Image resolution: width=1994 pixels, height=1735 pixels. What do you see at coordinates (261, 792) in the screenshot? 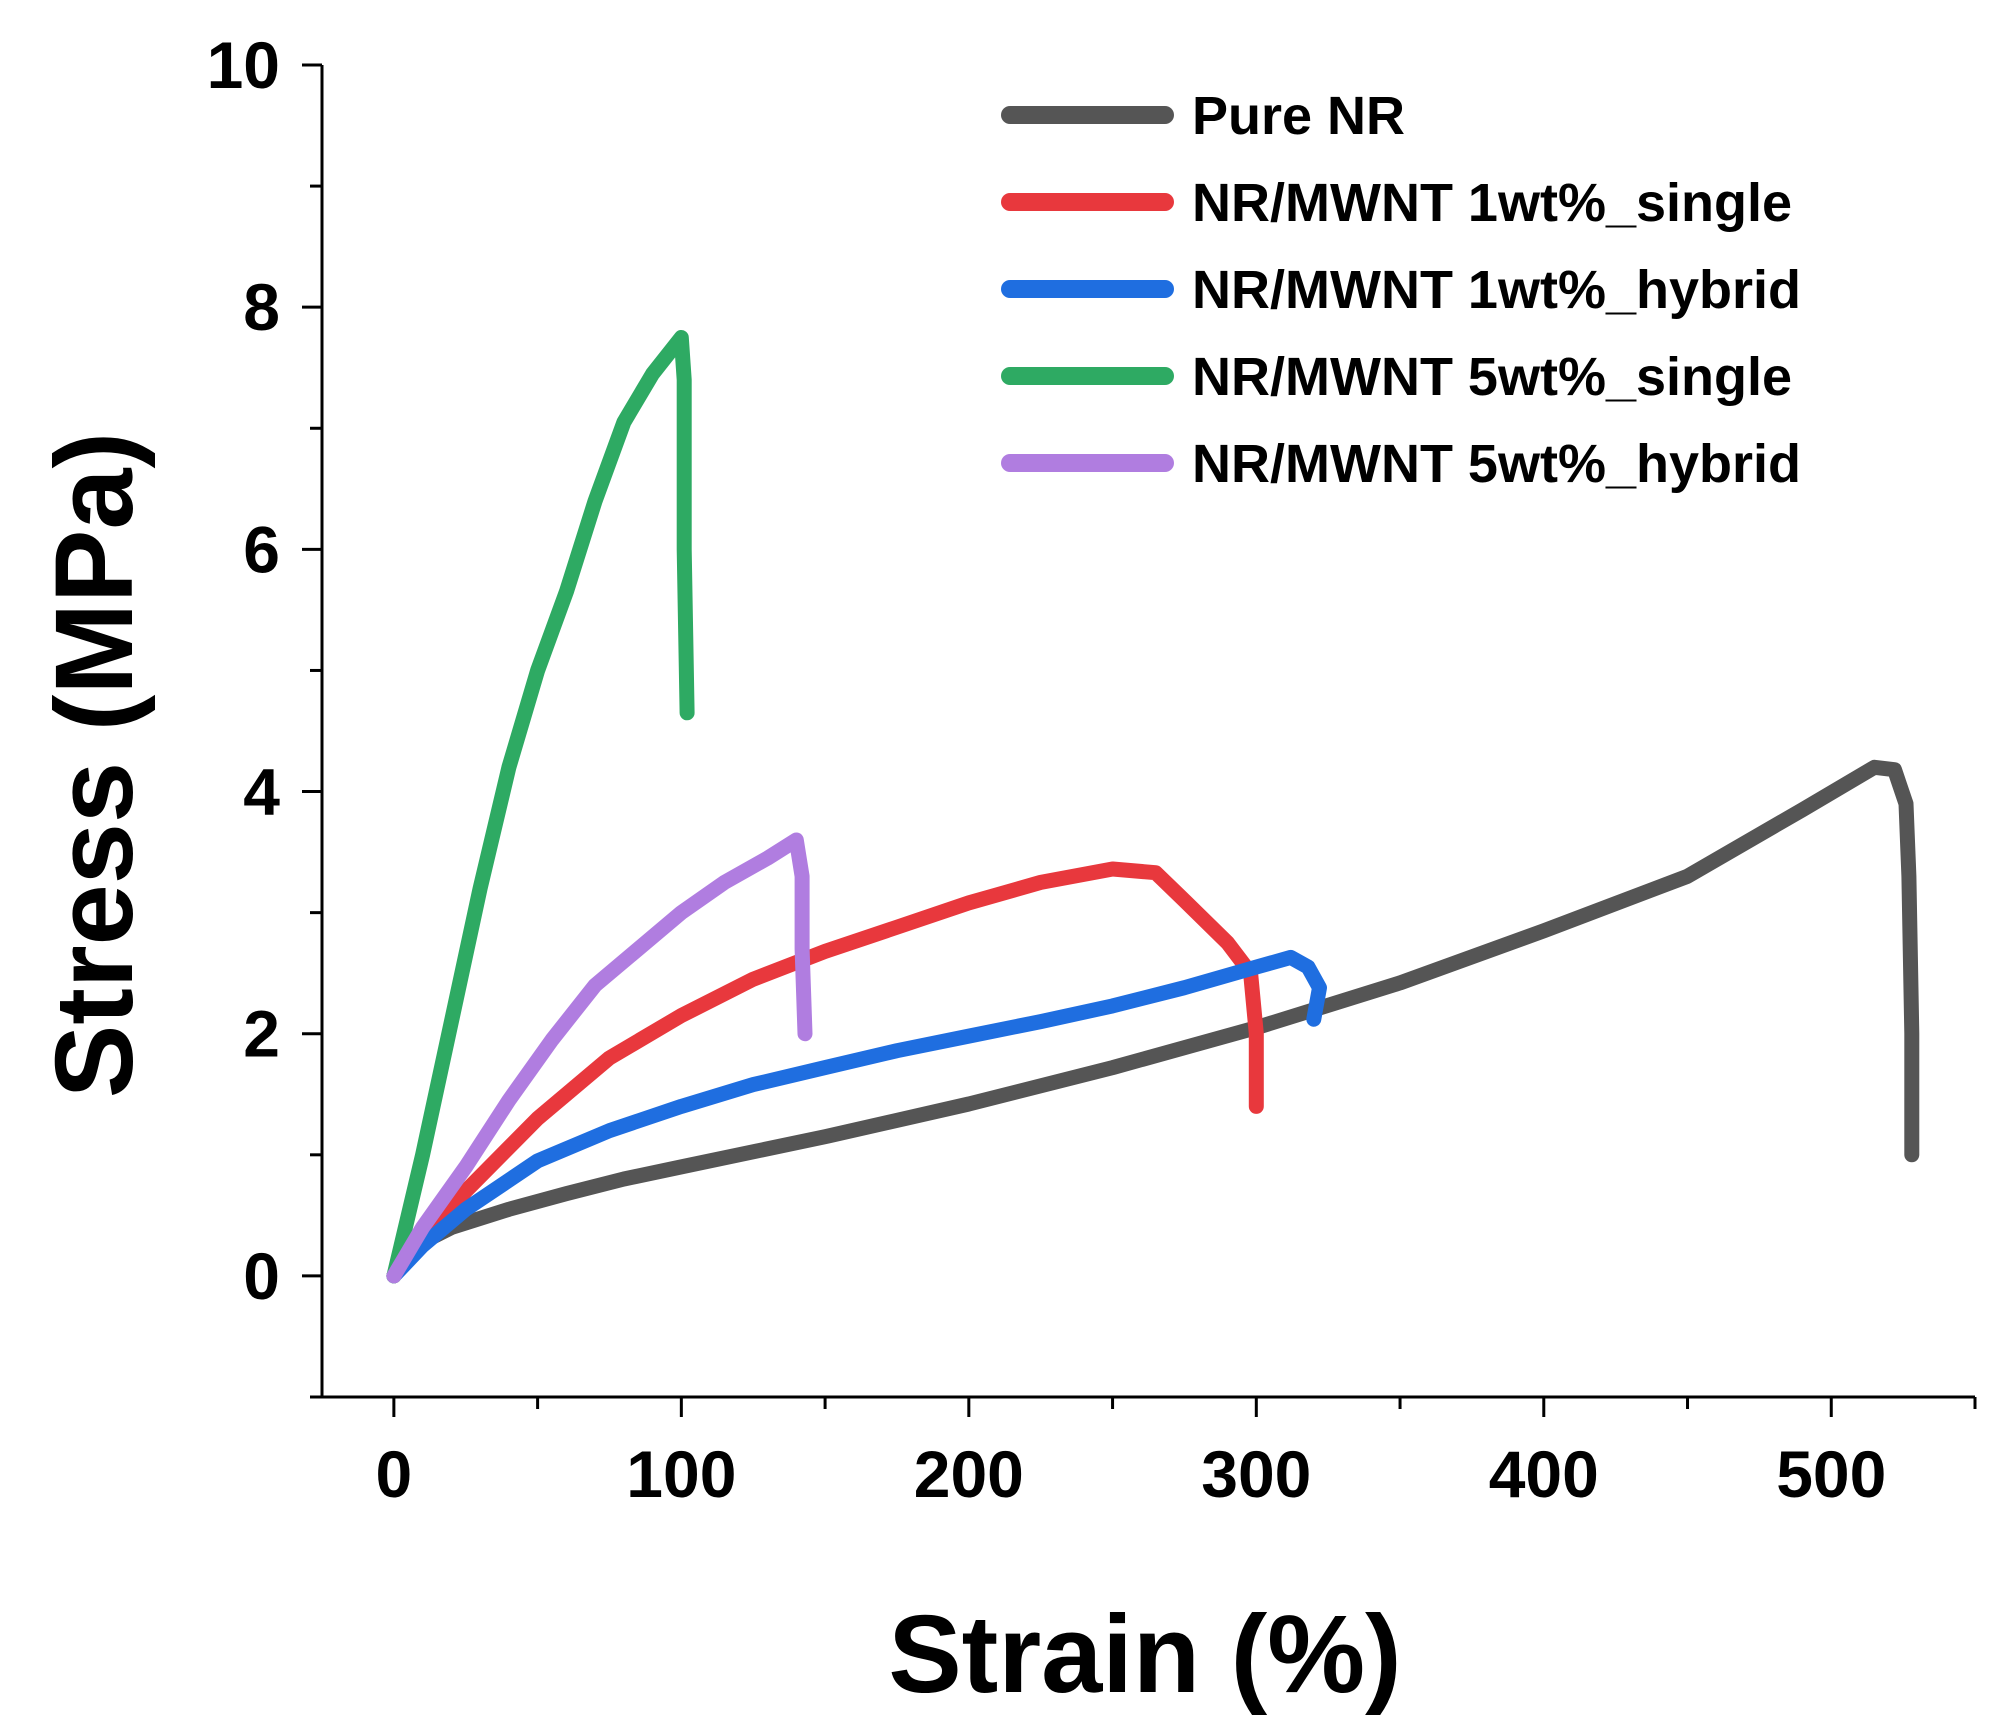
I see `y-tick-label: 4` at bounding box center [261, 792].